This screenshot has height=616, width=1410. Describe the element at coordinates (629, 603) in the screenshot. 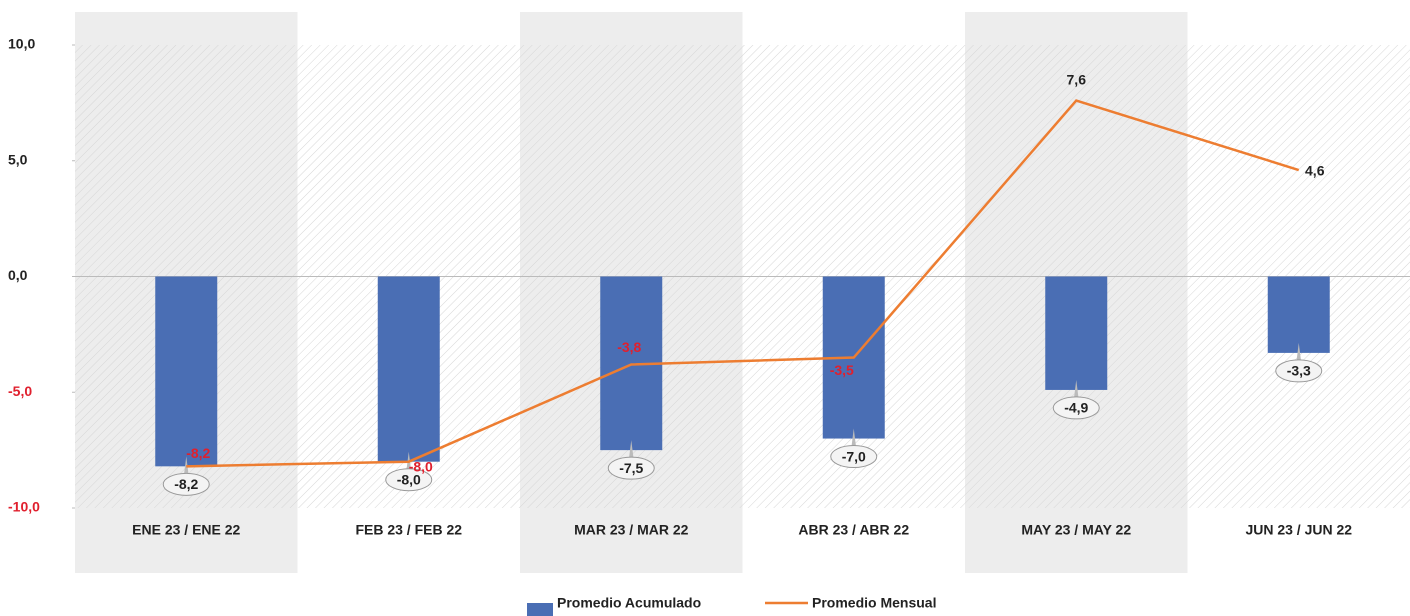

I see `legend-label: Promedio Acumulado` at that location.